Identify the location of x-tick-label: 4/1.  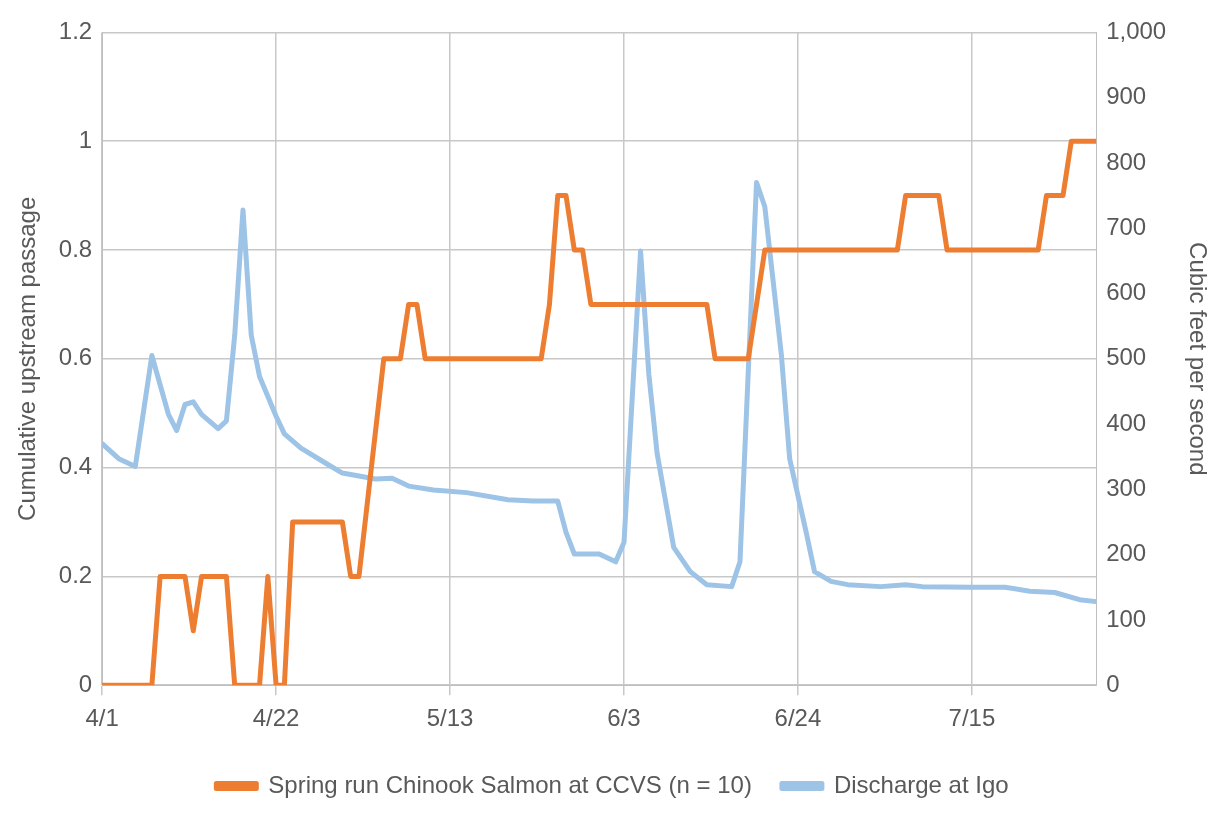
(102, 718).